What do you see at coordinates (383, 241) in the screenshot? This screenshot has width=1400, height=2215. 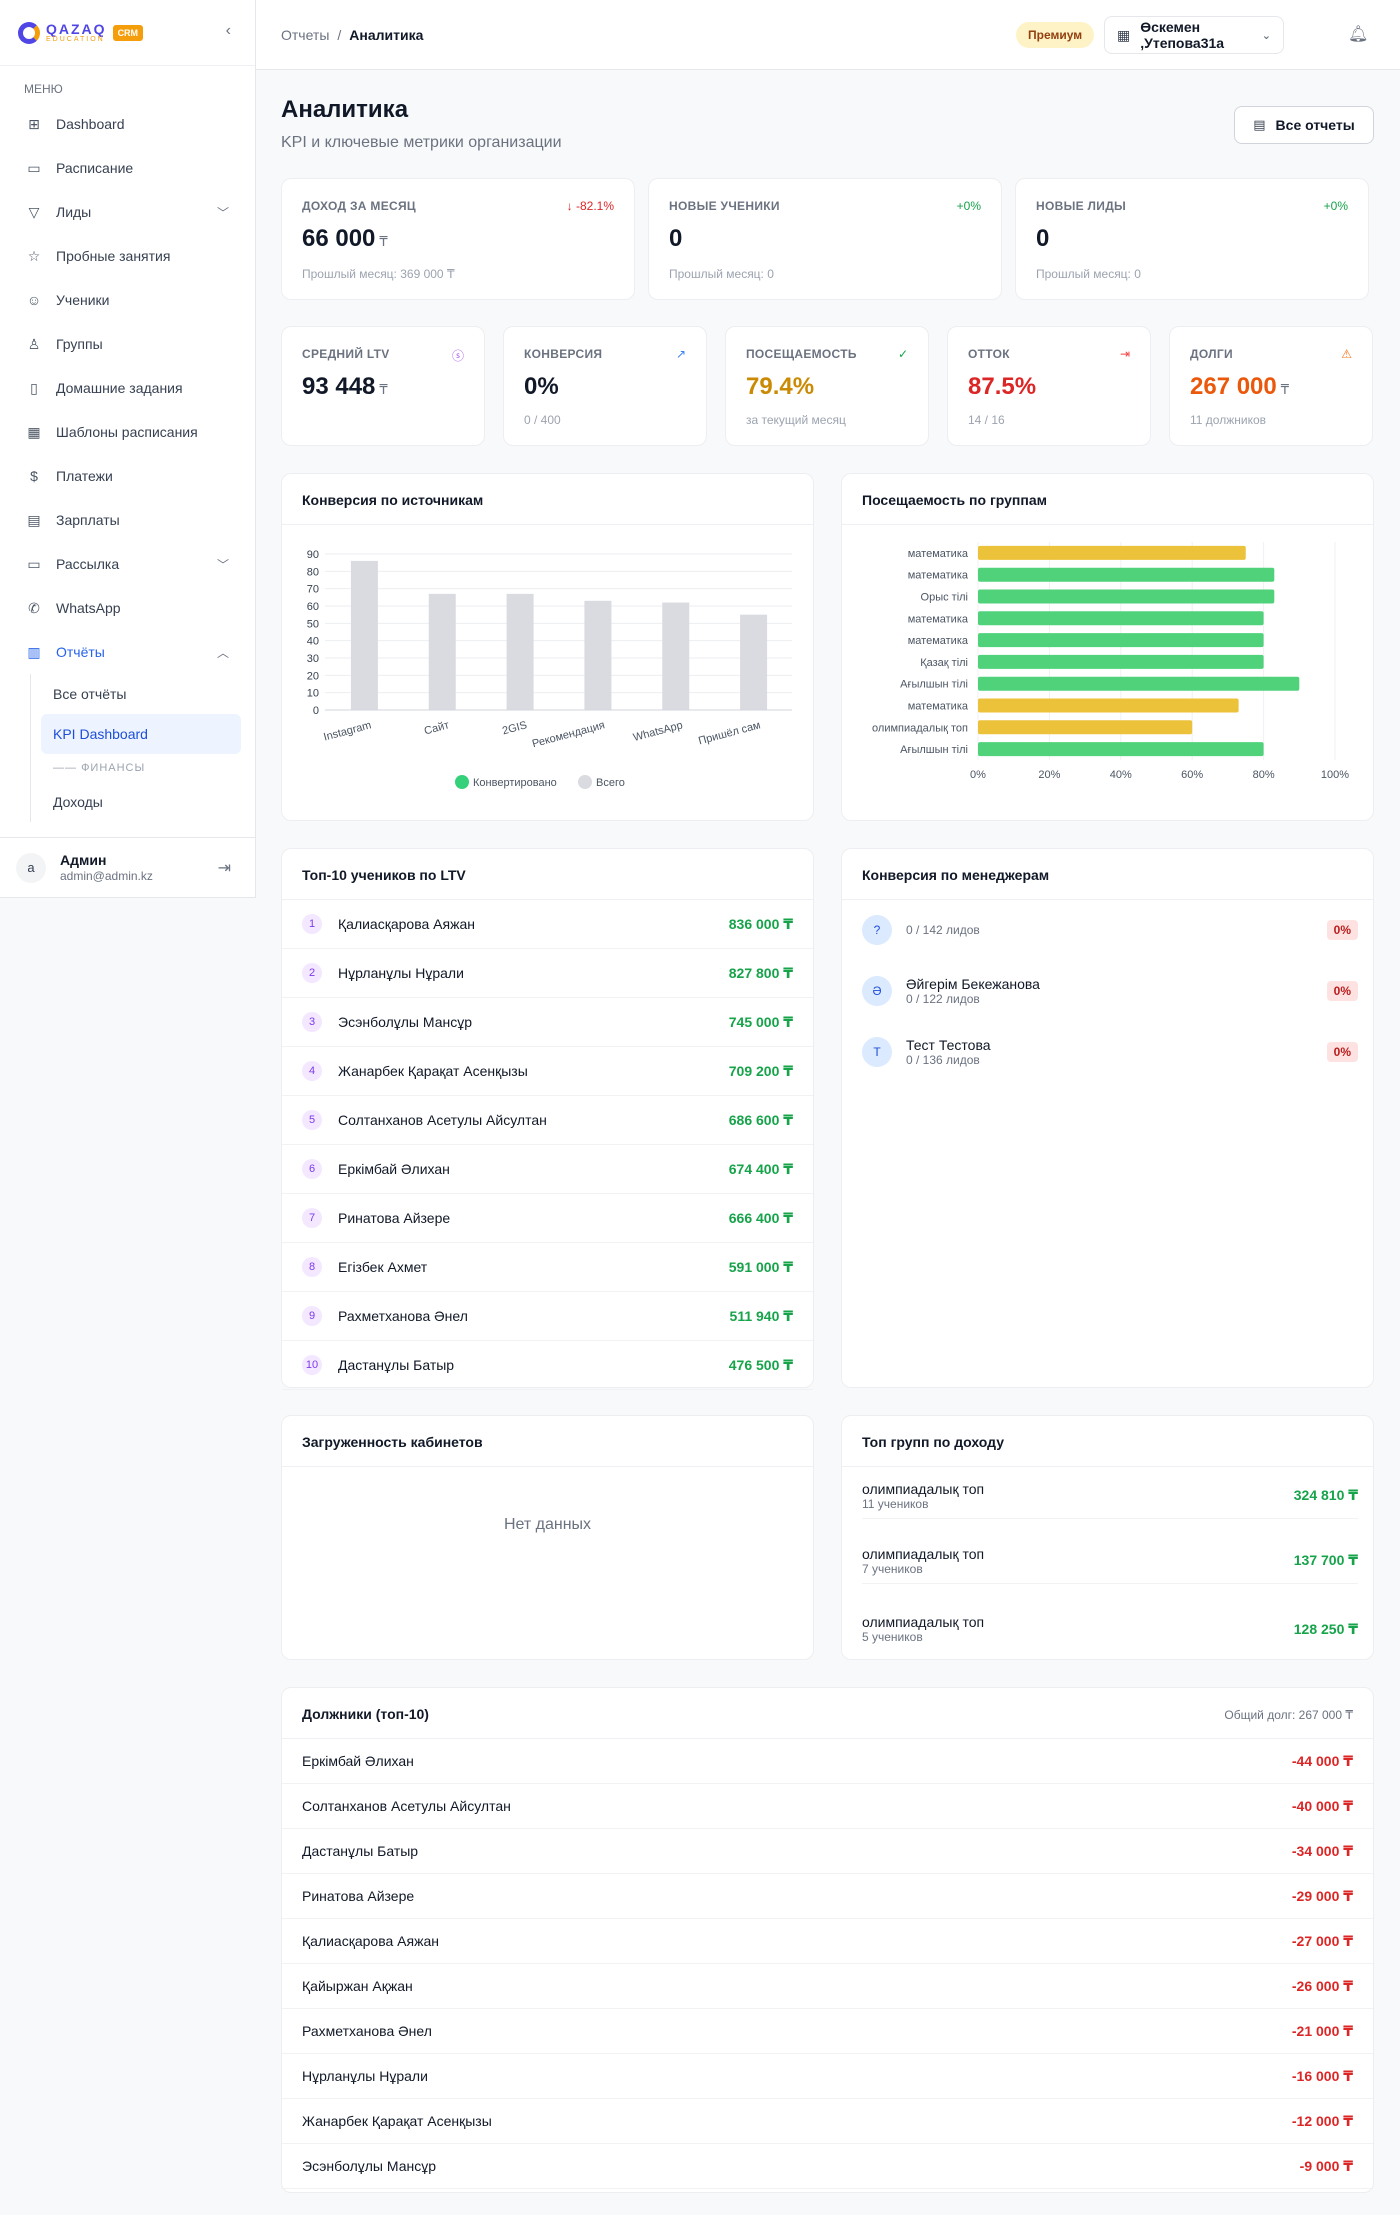 I see `kpi-unit: ₸` at bounding box center [383, 241].